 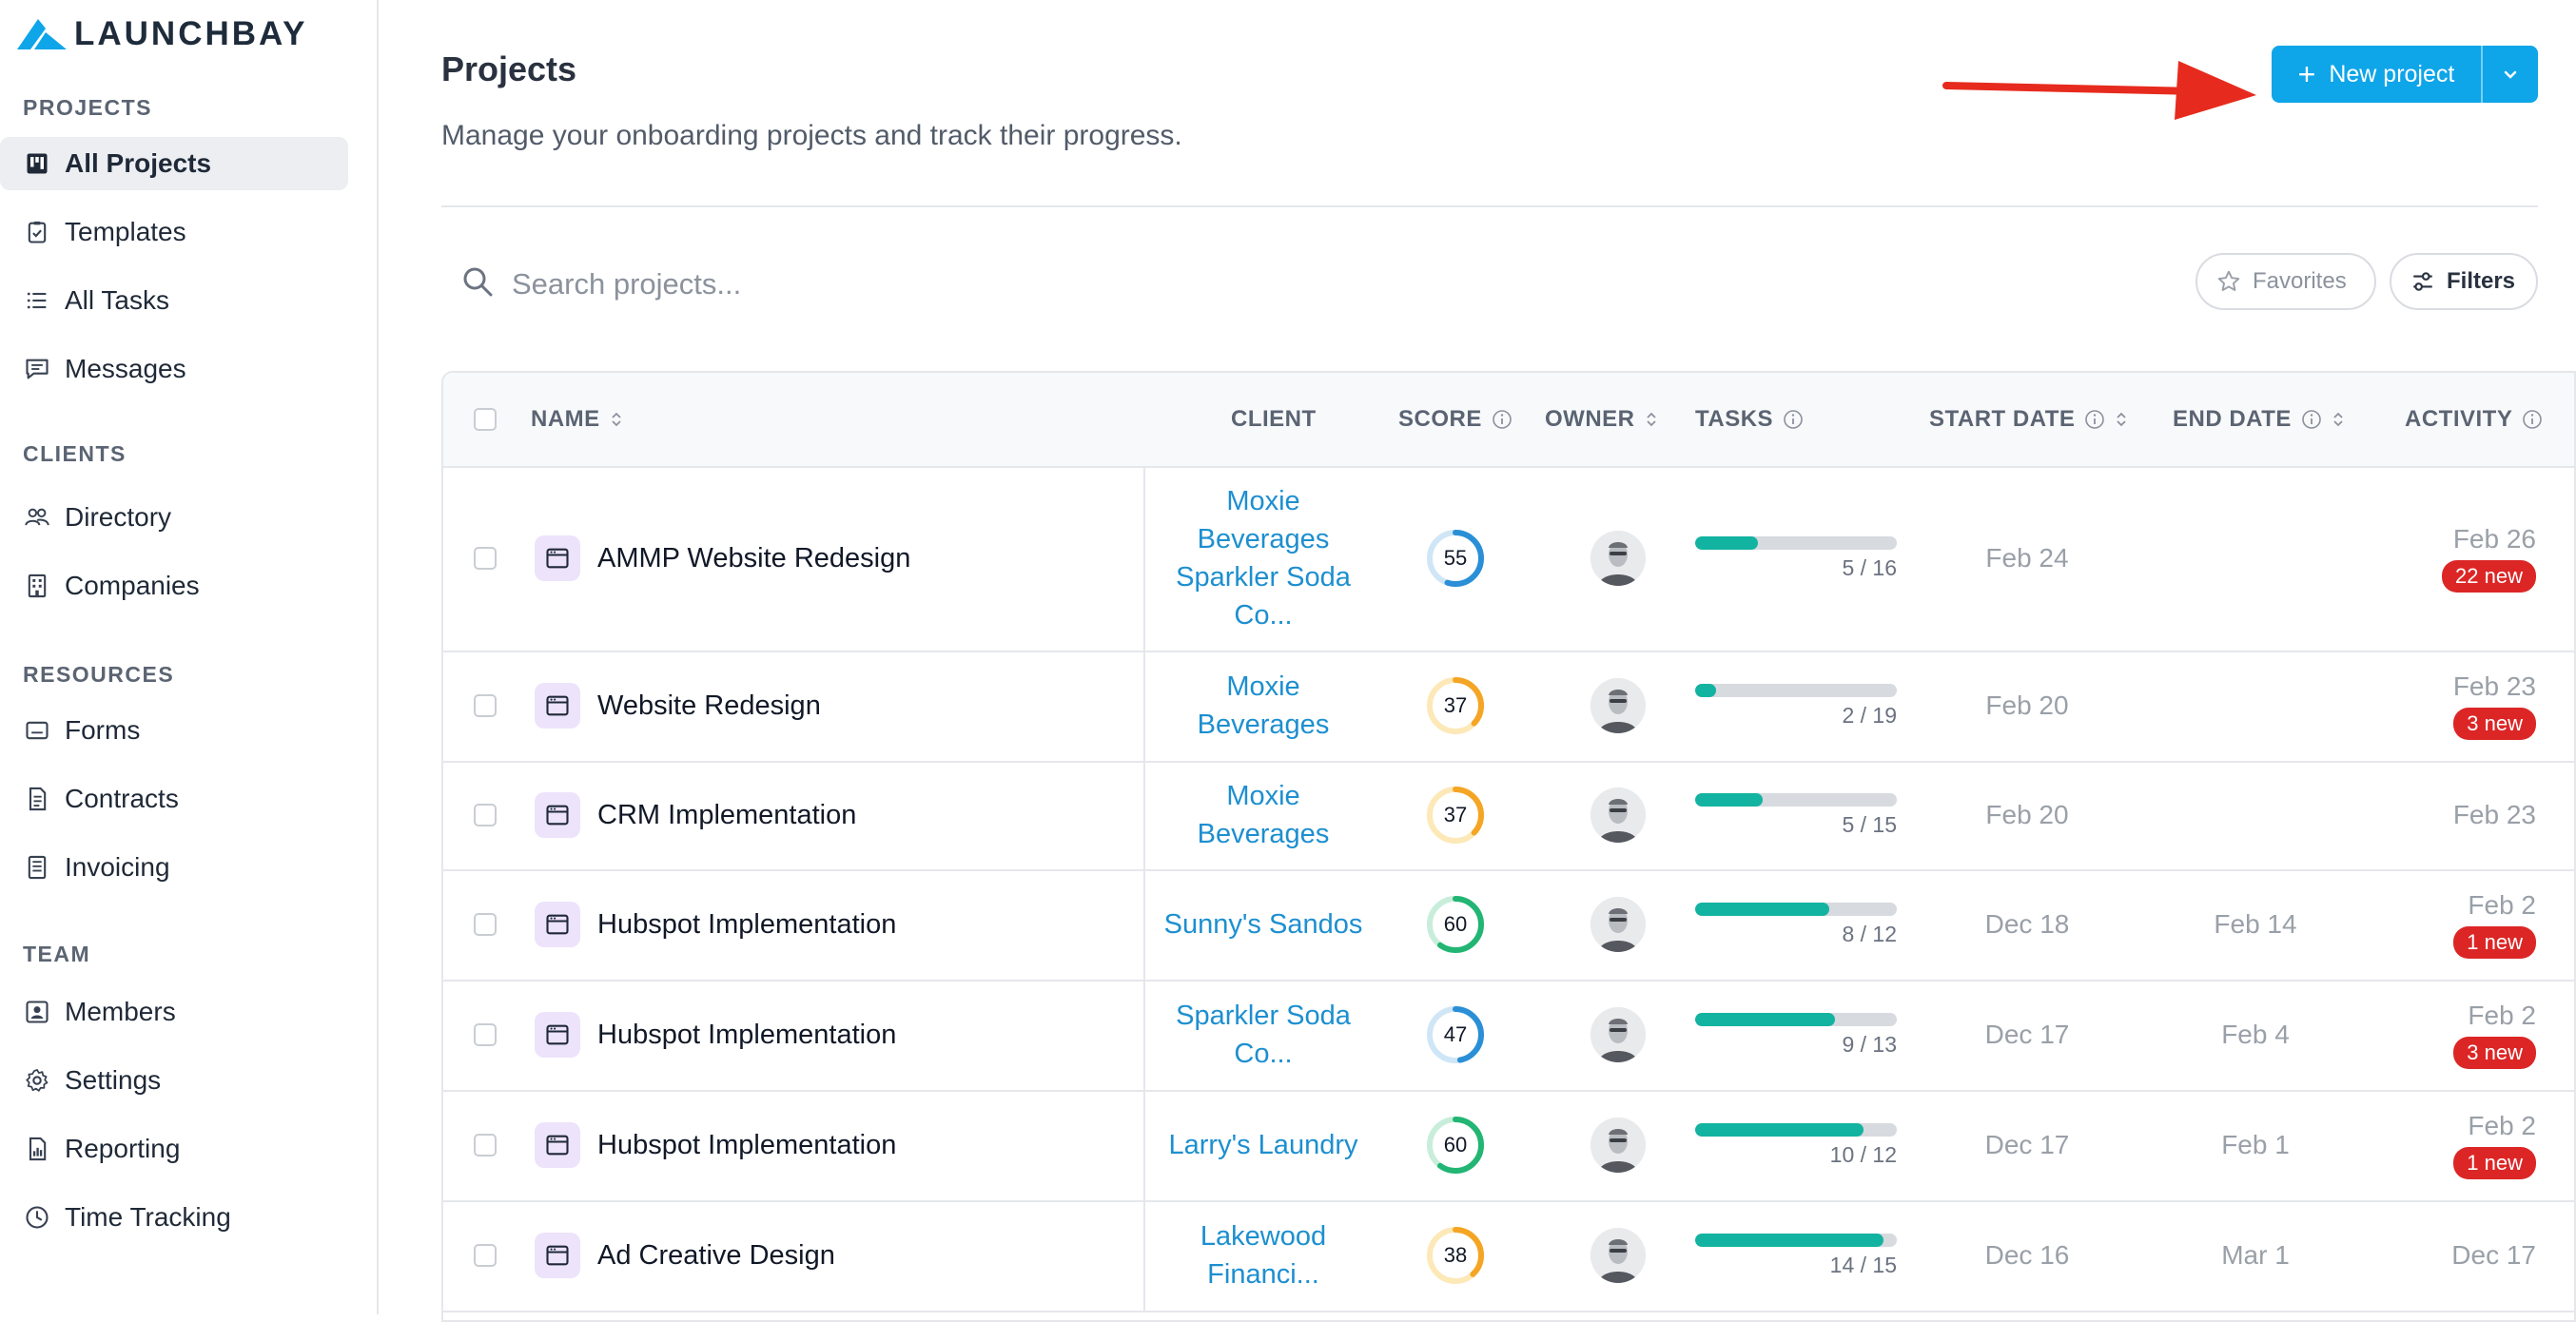 What do you see at coordinates (174, 585) in the screenshot?
I see `sidebar-item-companies: Companies` at bounding box center [174, 585].